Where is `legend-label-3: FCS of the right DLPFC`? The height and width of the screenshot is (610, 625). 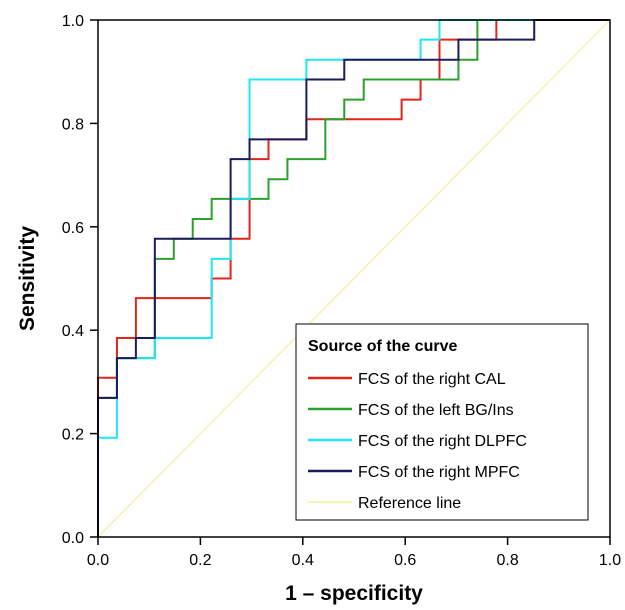 legend-label-3: FCS of the right DLPFC is located at coordinates (442, 441).